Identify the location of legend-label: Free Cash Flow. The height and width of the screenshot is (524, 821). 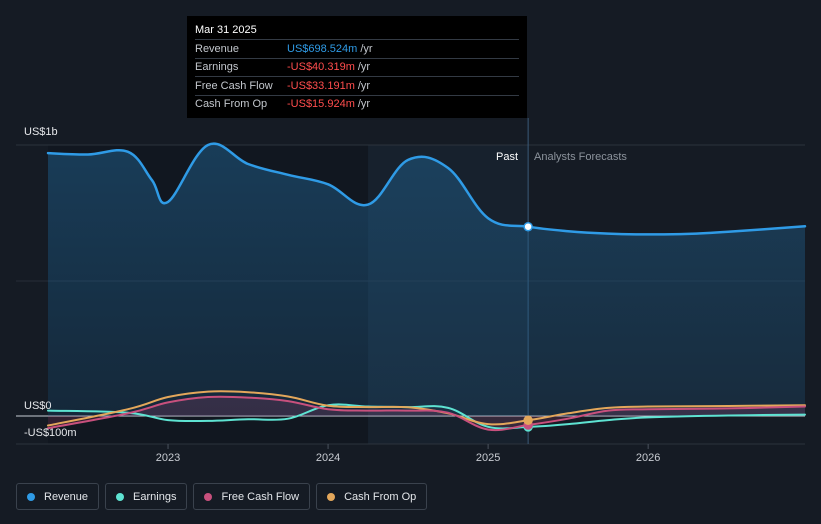
(260, 496).